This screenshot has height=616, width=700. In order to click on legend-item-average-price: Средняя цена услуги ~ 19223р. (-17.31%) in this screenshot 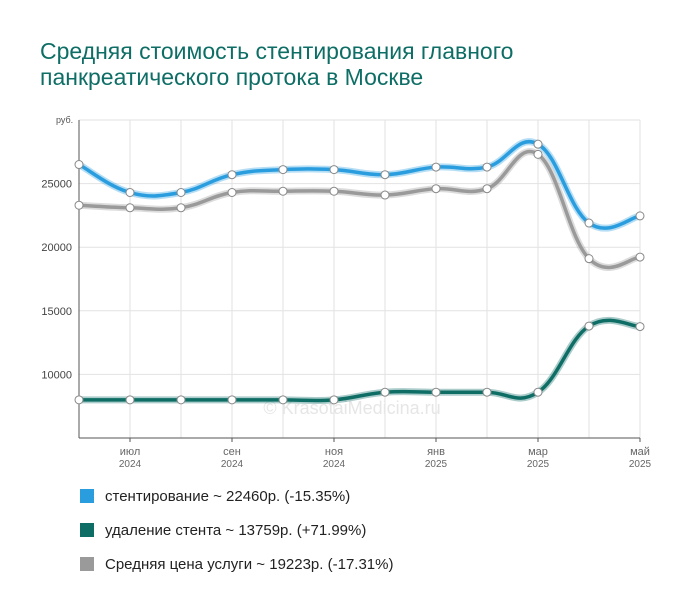, I will do `click(236, 564)`.